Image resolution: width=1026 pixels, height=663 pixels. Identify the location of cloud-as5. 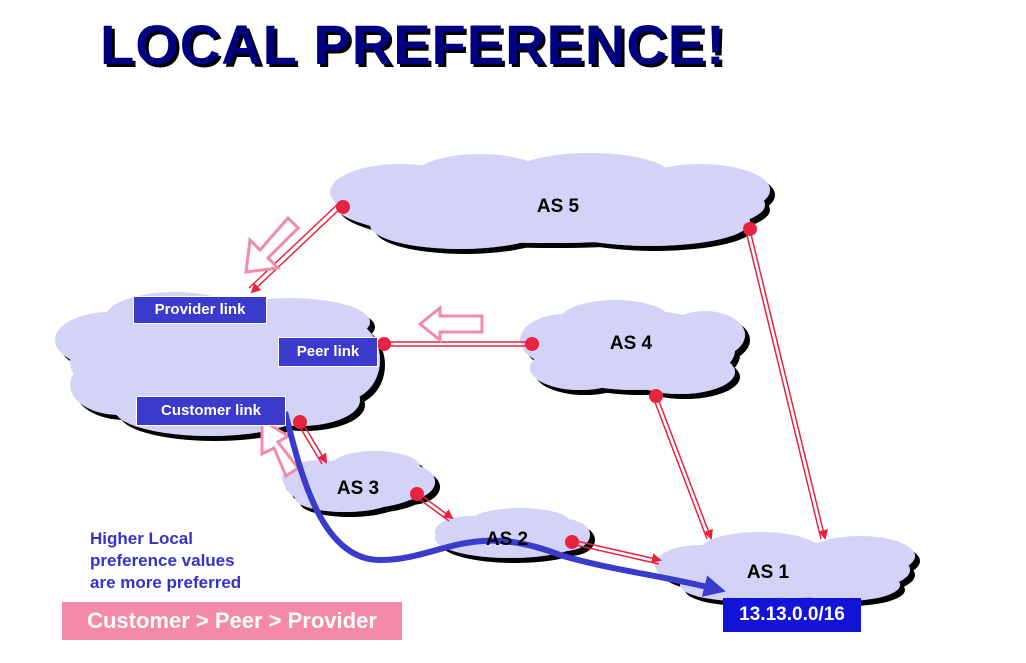
(550, 201).